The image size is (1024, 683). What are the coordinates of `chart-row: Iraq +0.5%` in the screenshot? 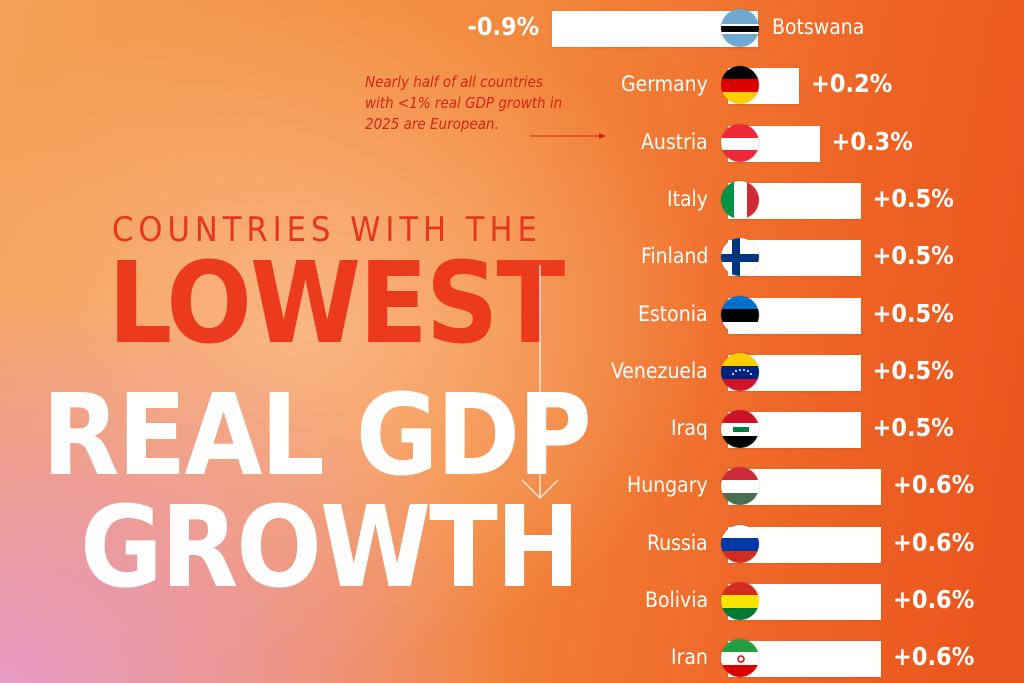 It's located at (512, 430).